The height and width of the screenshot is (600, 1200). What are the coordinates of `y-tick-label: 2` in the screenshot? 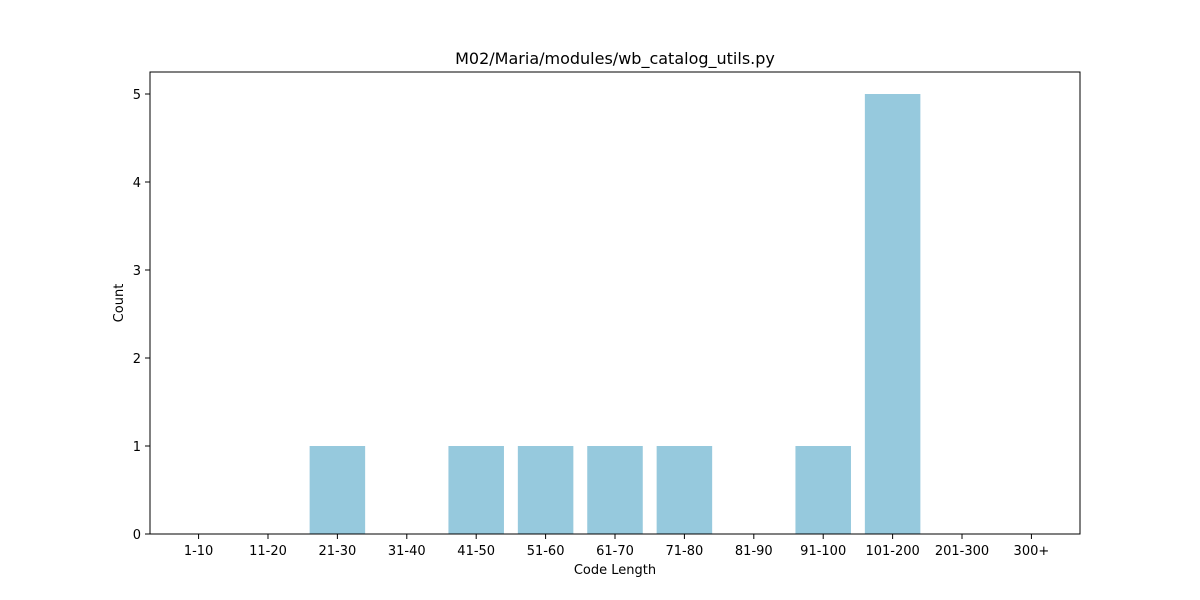 It's located at (137, 359).